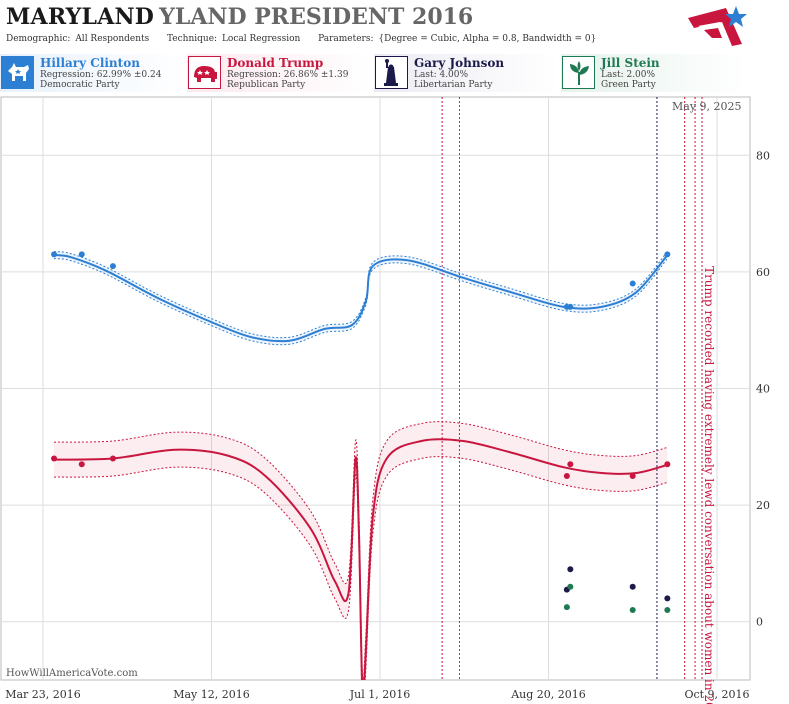 The image size is (789, 704). Describe the element at coordinates (275, 63) in the screenshot. I see `legend-name-trump: Donald Trump` at that location.